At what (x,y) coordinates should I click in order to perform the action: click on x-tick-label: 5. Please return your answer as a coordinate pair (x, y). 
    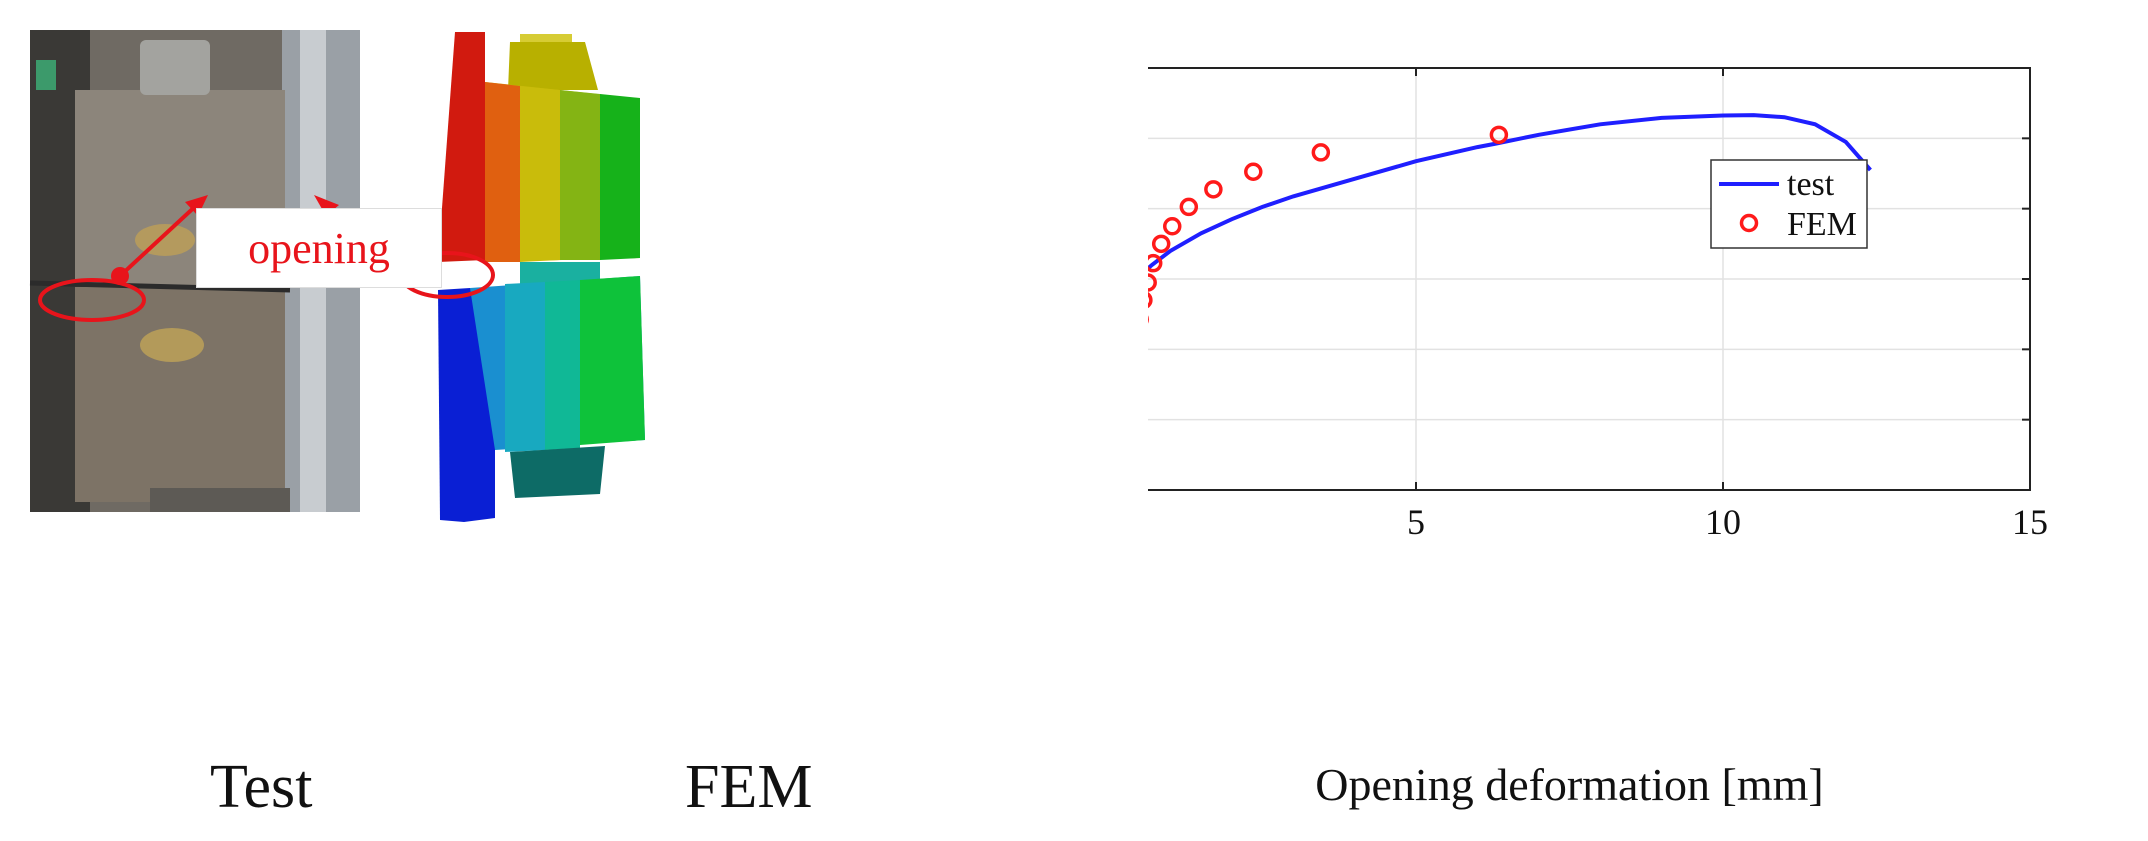
    Looking at the image, I should click on (1416, 522).